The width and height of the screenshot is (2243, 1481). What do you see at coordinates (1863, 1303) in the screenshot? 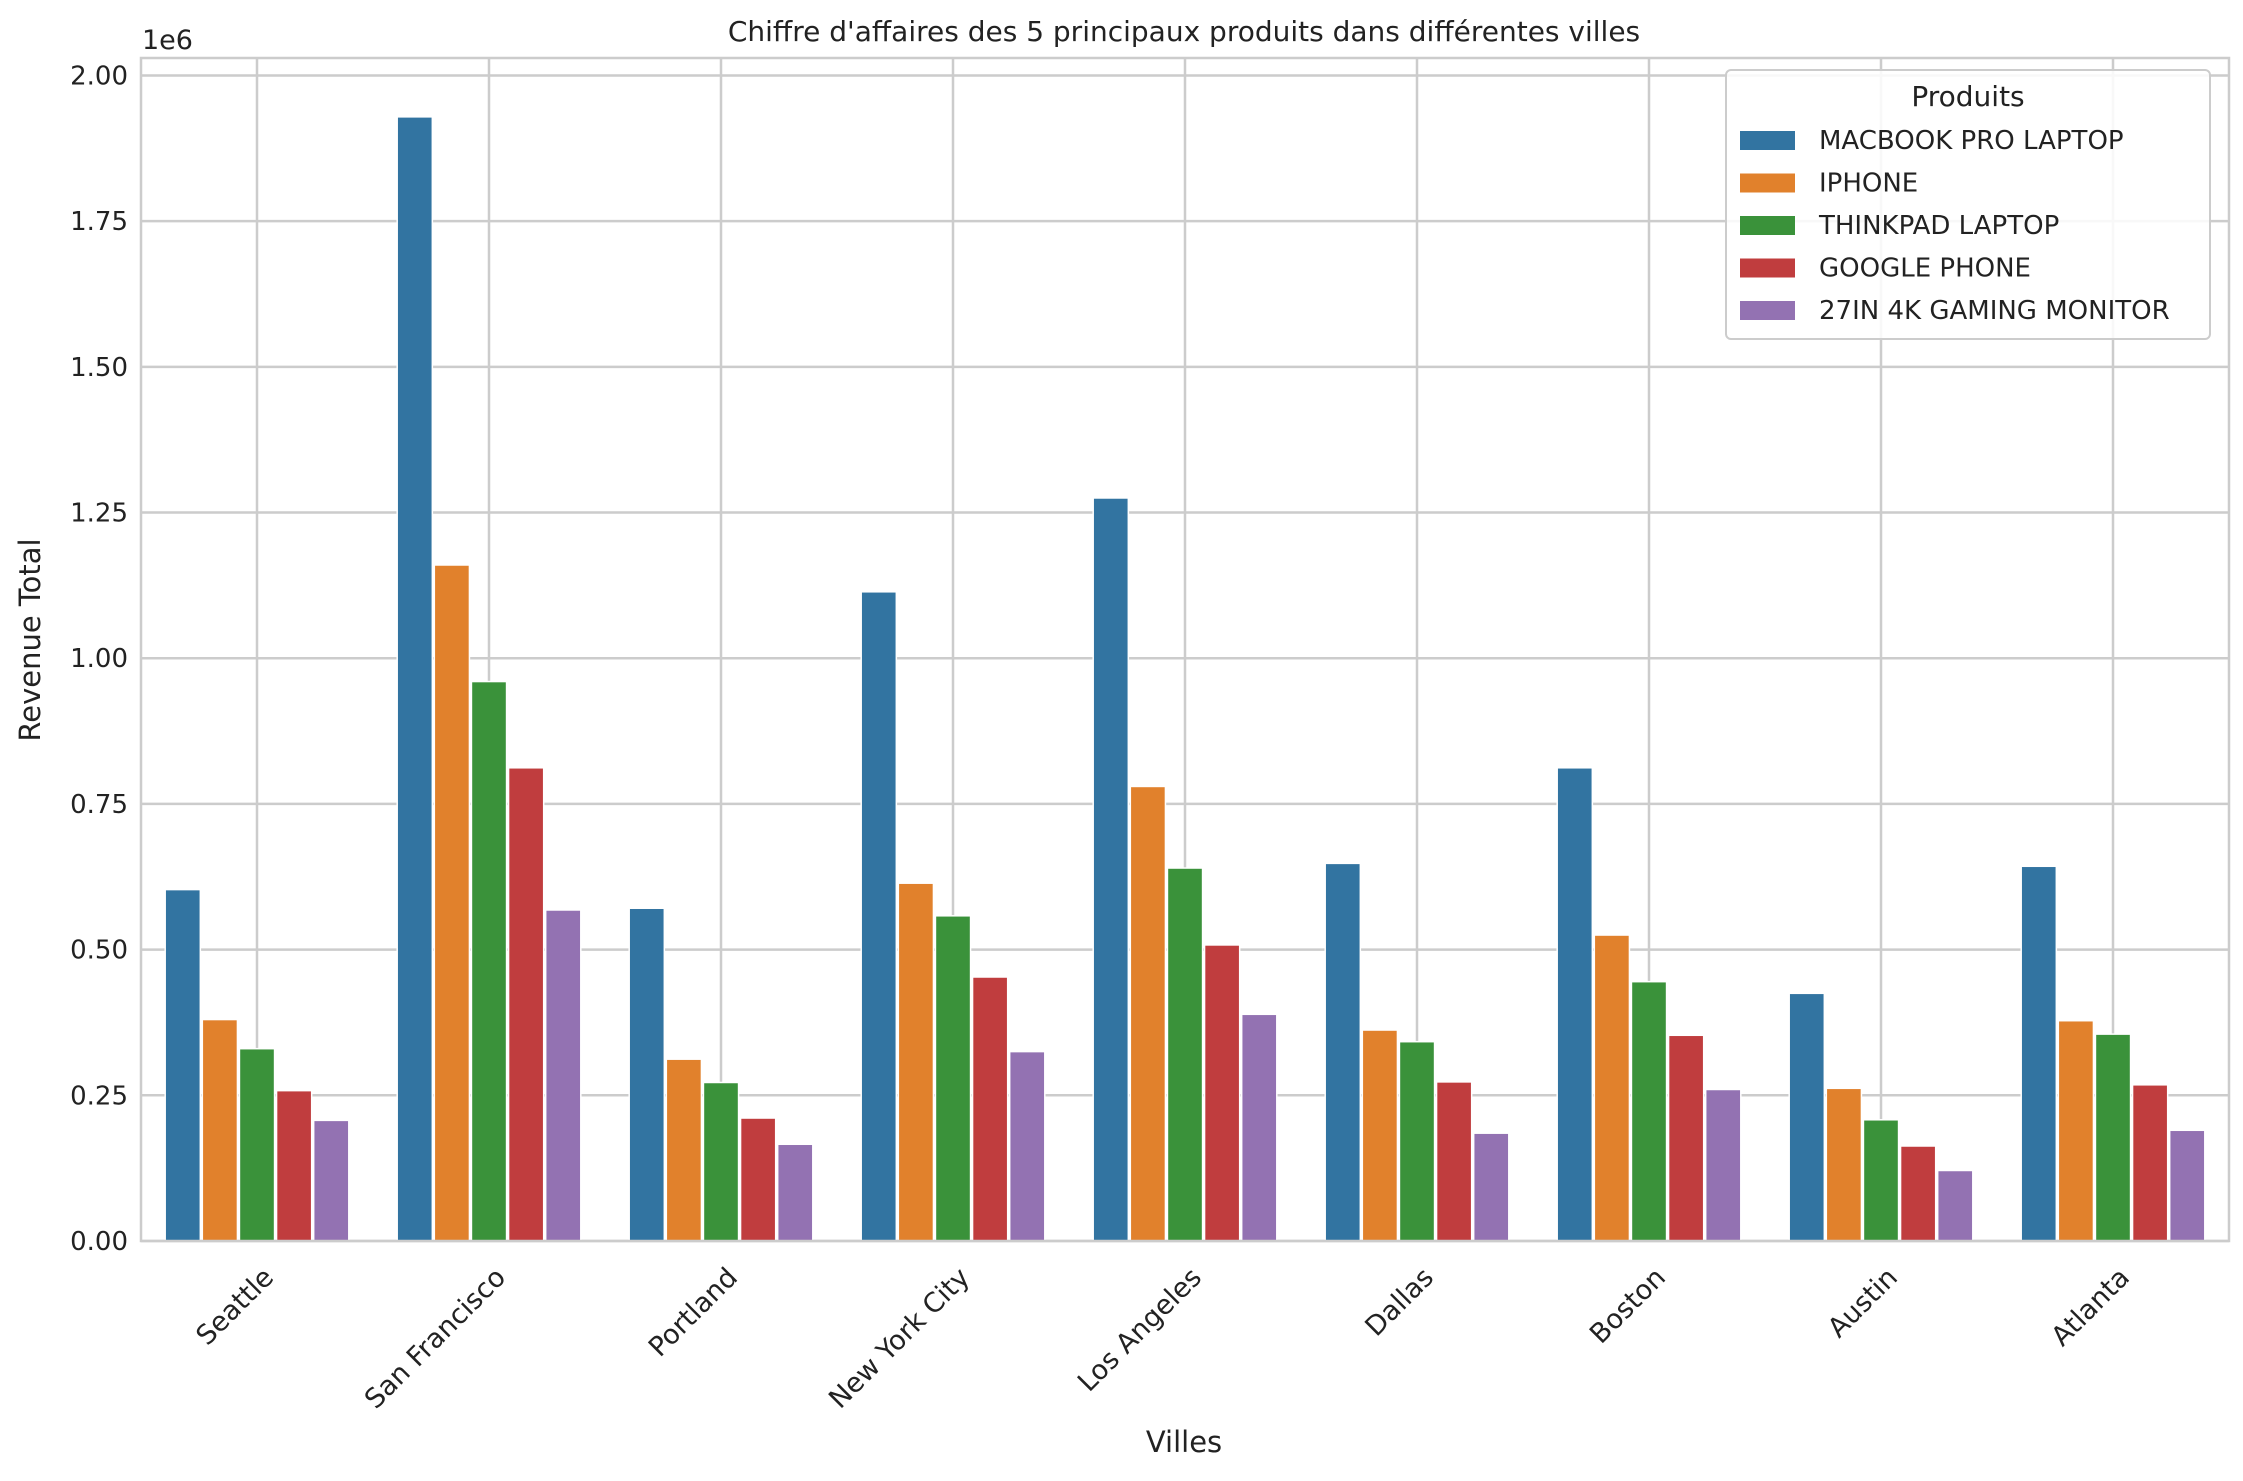
I see `x-tick-label: Austin` at bounding box center [1863, 1303].